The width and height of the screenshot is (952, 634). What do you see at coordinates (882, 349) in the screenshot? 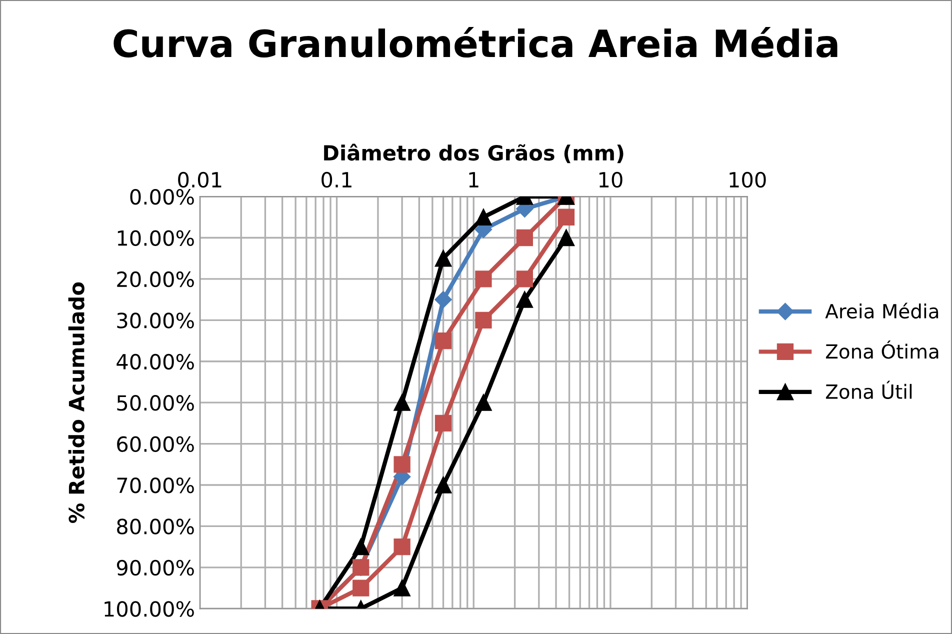
I see `legend-label: Zona Ótima` at bounding box center [882, 349].